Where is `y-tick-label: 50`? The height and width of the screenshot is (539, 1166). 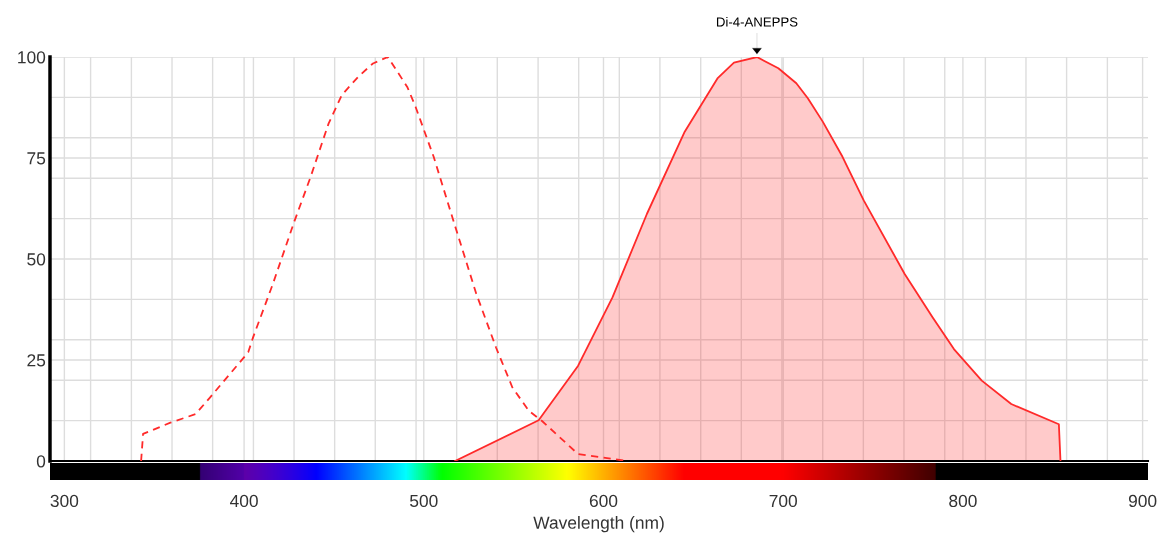
y-tick-label: 50 is located at coordinates (36, 259).